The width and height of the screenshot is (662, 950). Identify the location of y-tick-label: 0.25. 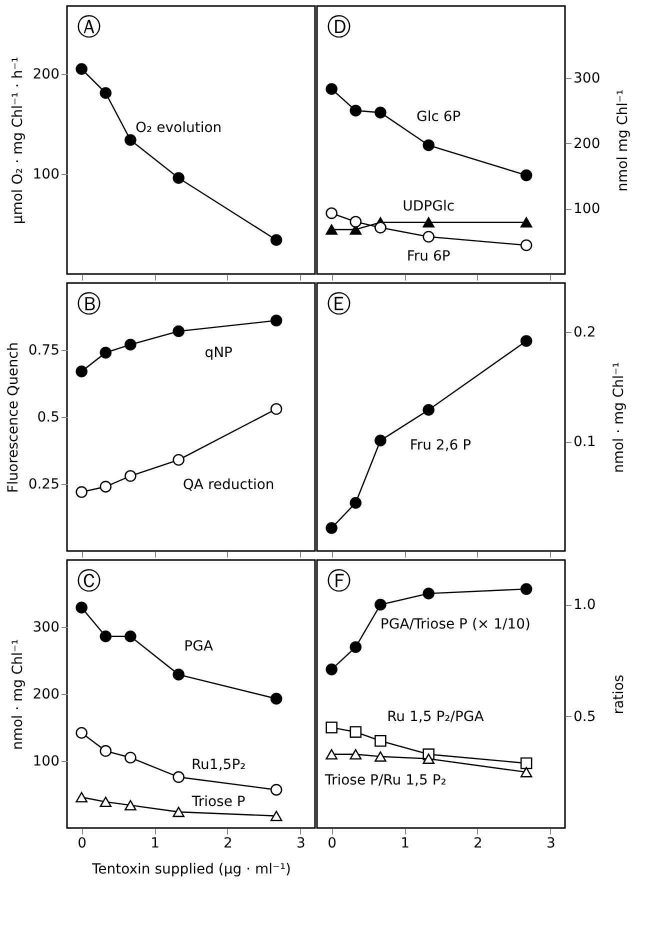
(44, 484).